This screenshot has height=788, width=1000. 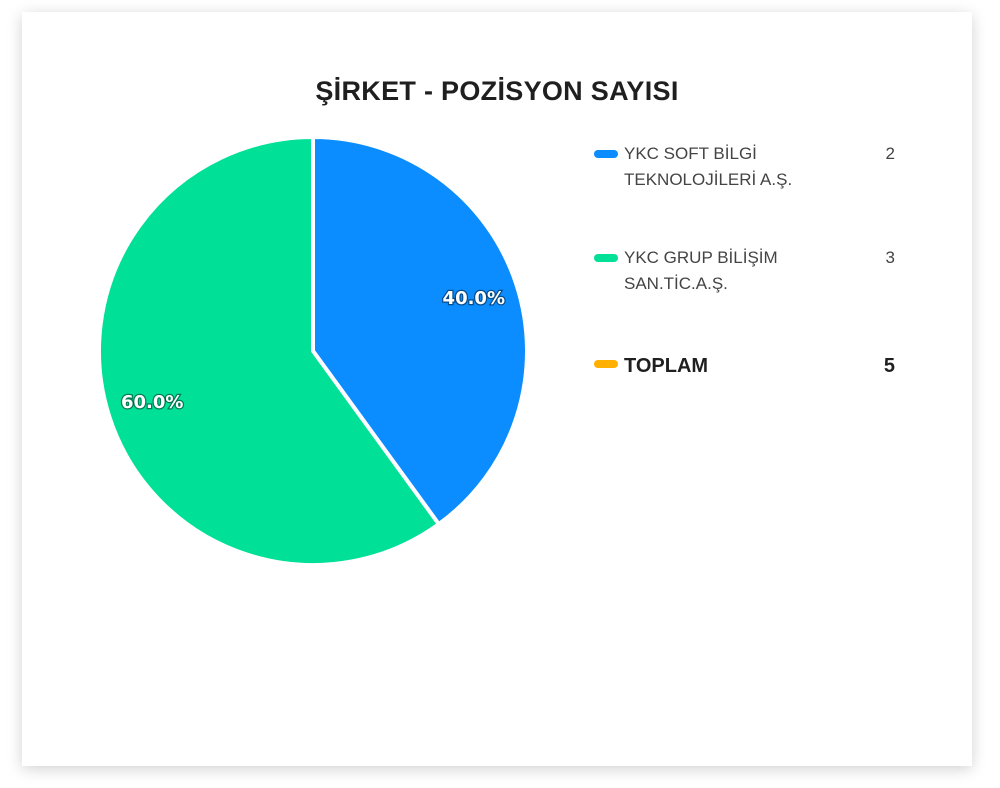 I want to click on legend-label-line1: YKC GRUP BİLİŞİM, so click(x=701, y=257).